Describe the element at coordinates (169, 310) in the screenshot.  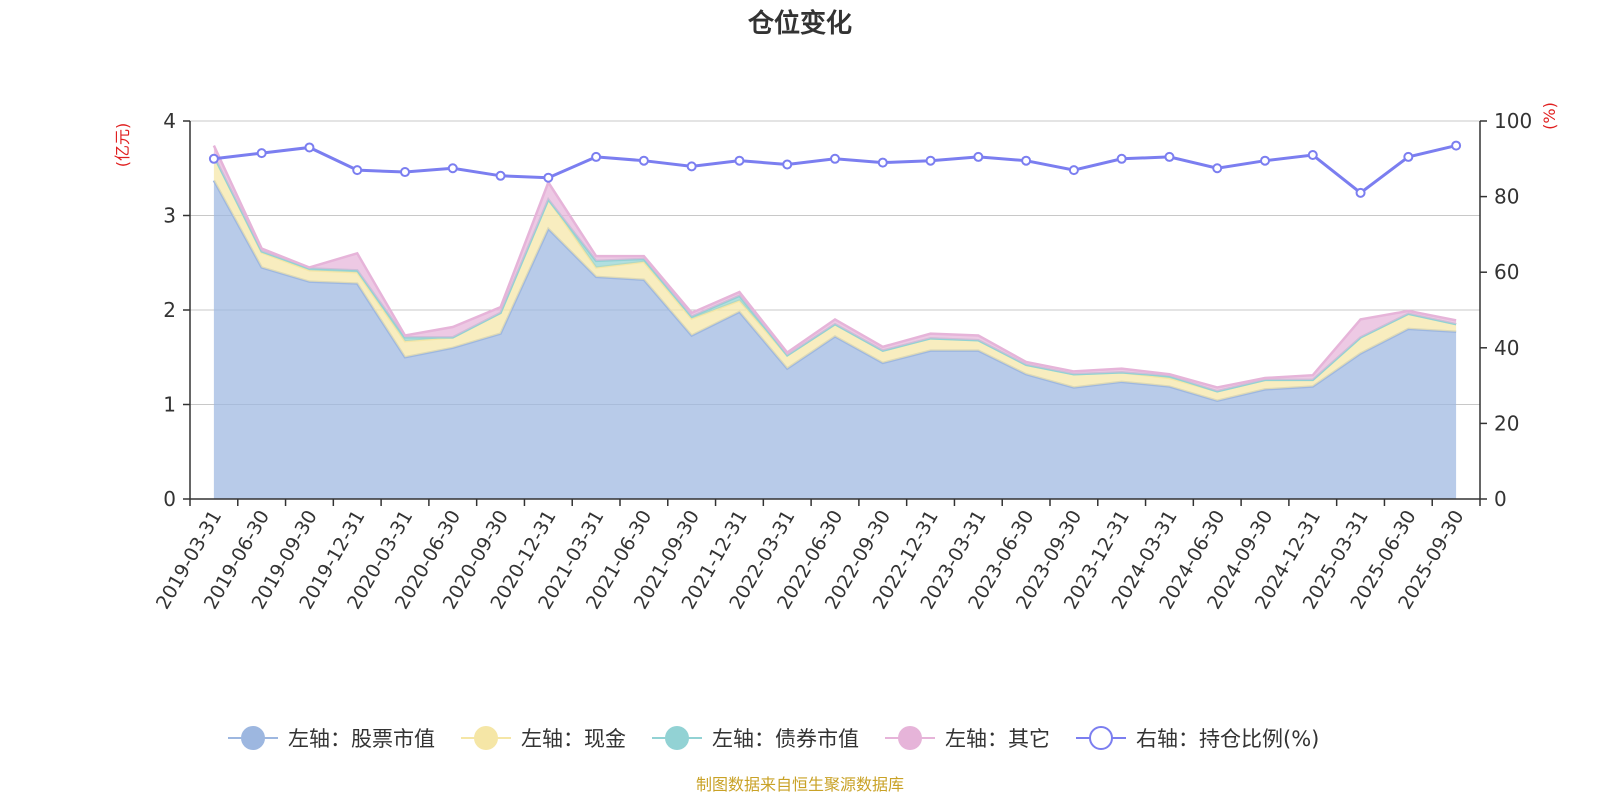
I see `left-tick-label: 2` at that location.